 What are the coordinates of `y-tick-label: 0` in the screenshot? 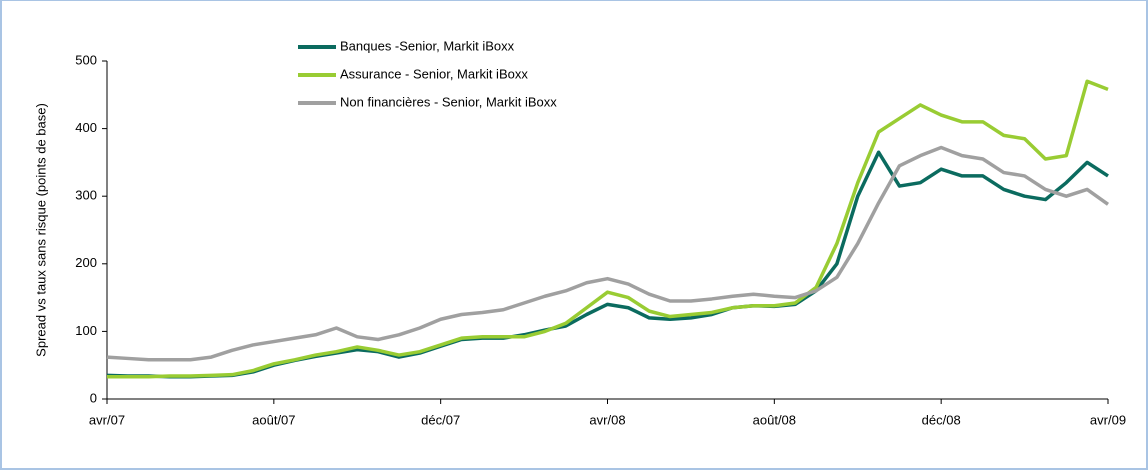 It's located at (93, 397).